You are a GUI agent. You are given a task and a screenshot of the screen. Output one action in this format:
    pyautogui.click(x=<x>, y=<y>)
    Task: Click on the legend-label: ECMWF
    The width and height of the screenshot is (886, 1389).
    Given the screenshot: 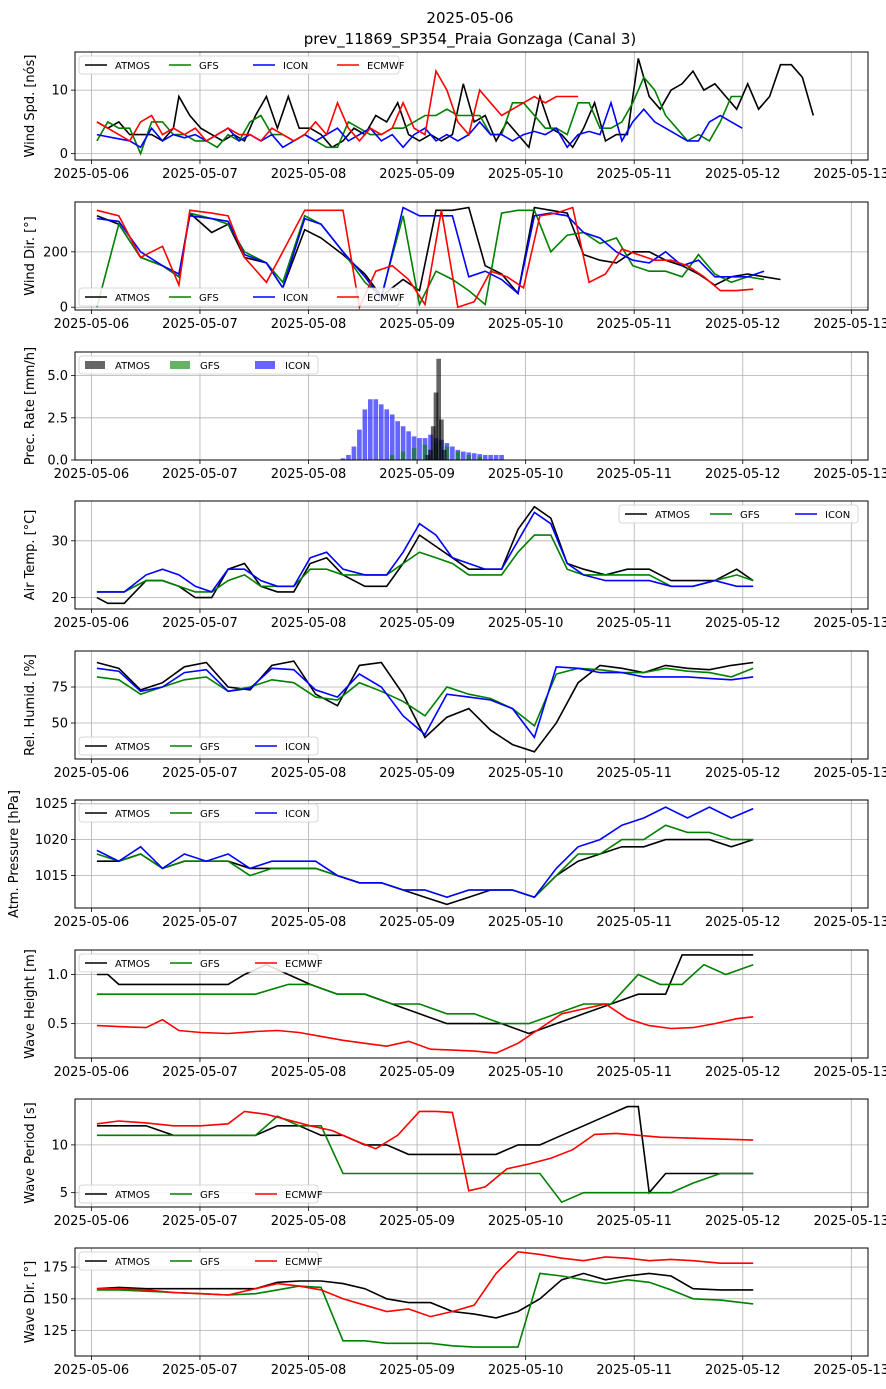 What is the action you would take?
    pyautogui.click(x=304, y=964)
    